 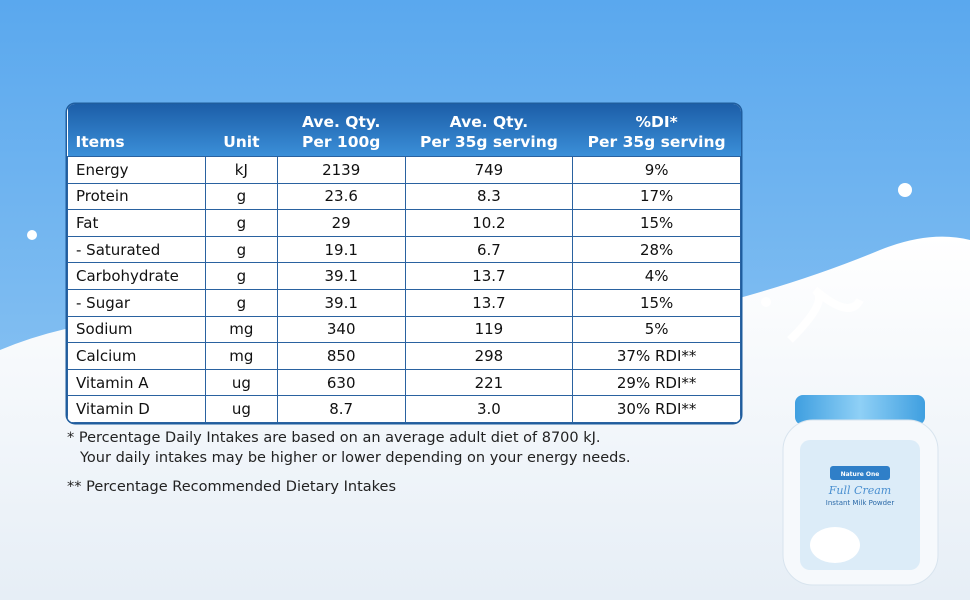 I want to click on table-row: Energy kJ 2139 749 9%, so click(x=404, y=170).